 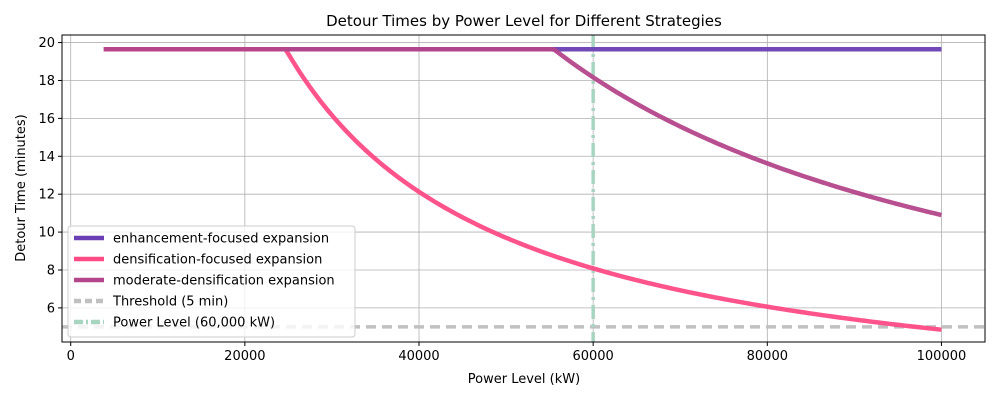 I want to click on x-tick-label: 80000, so click(x=767, y=356).